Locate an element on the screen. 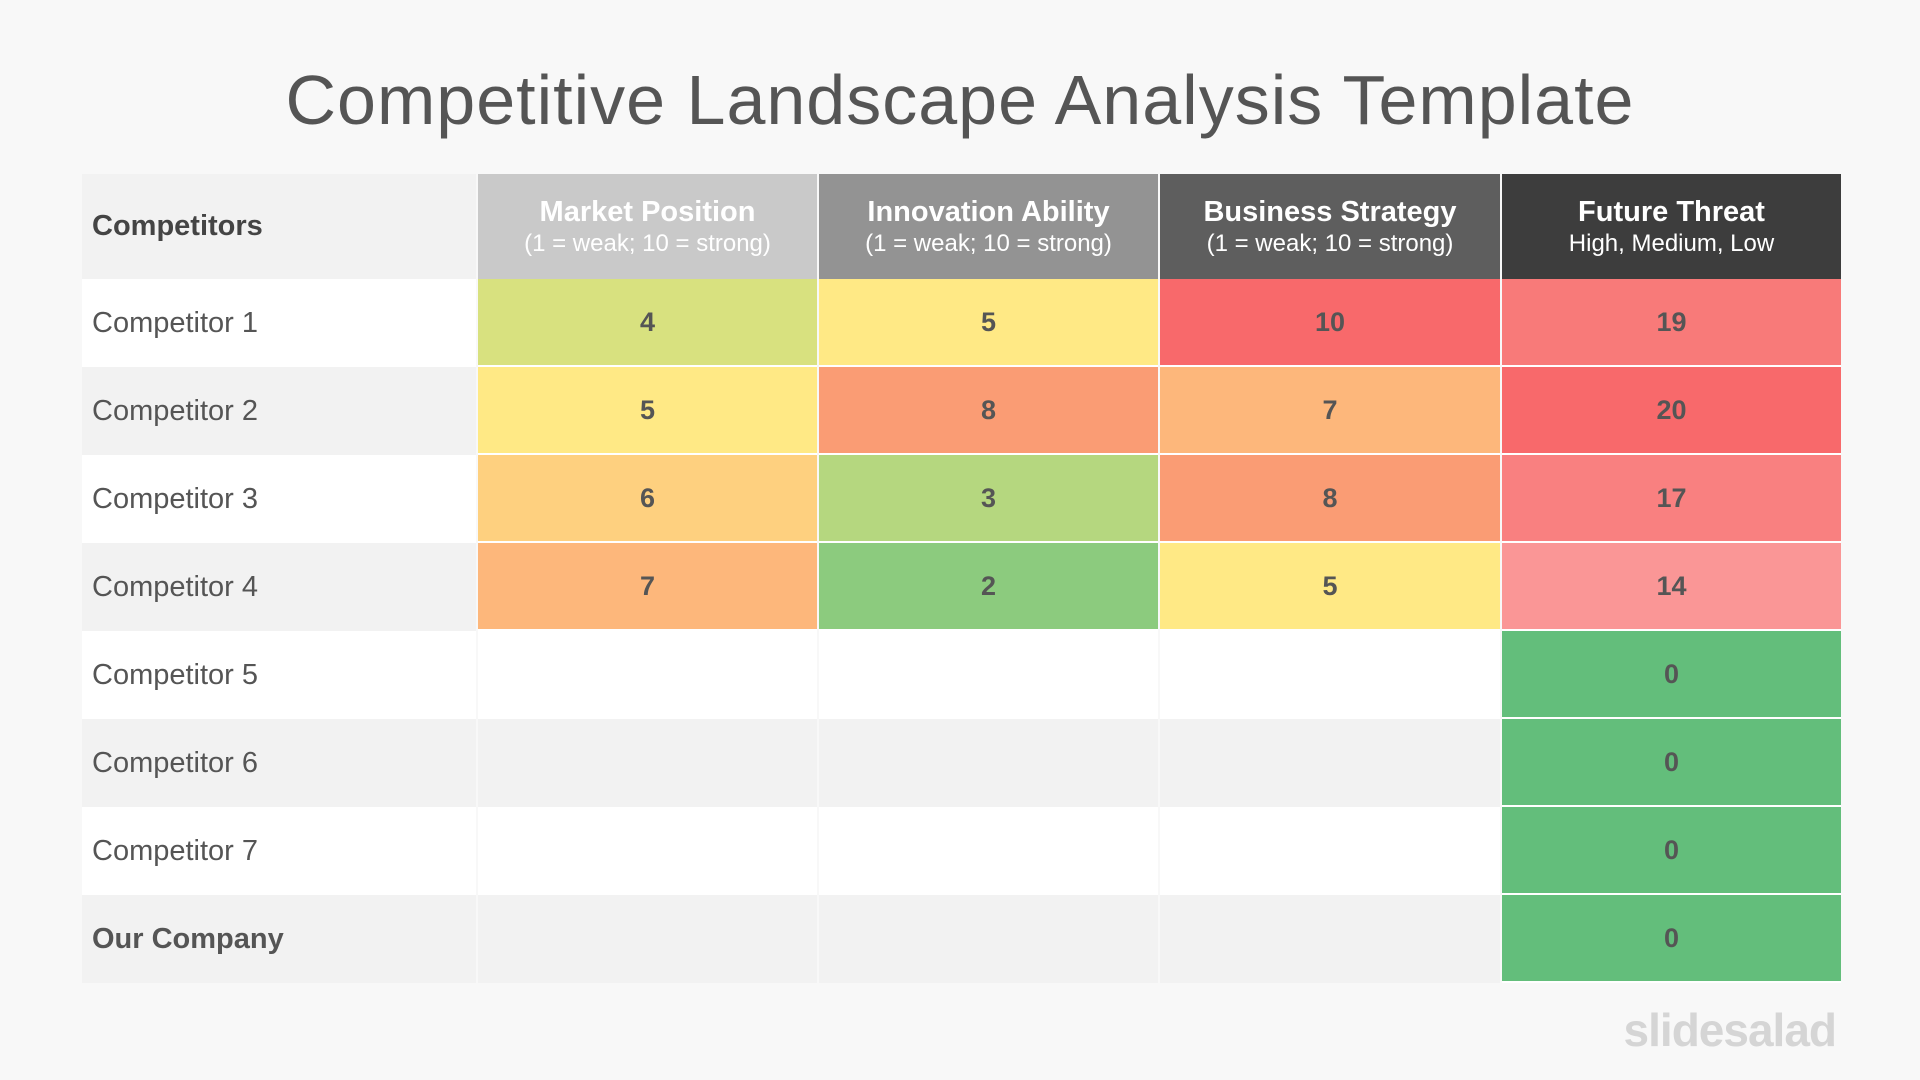 Image resolution: width=1920 pixels, height=1080 pixels. score-cell: 10 is located at coordinates (1330, 323).